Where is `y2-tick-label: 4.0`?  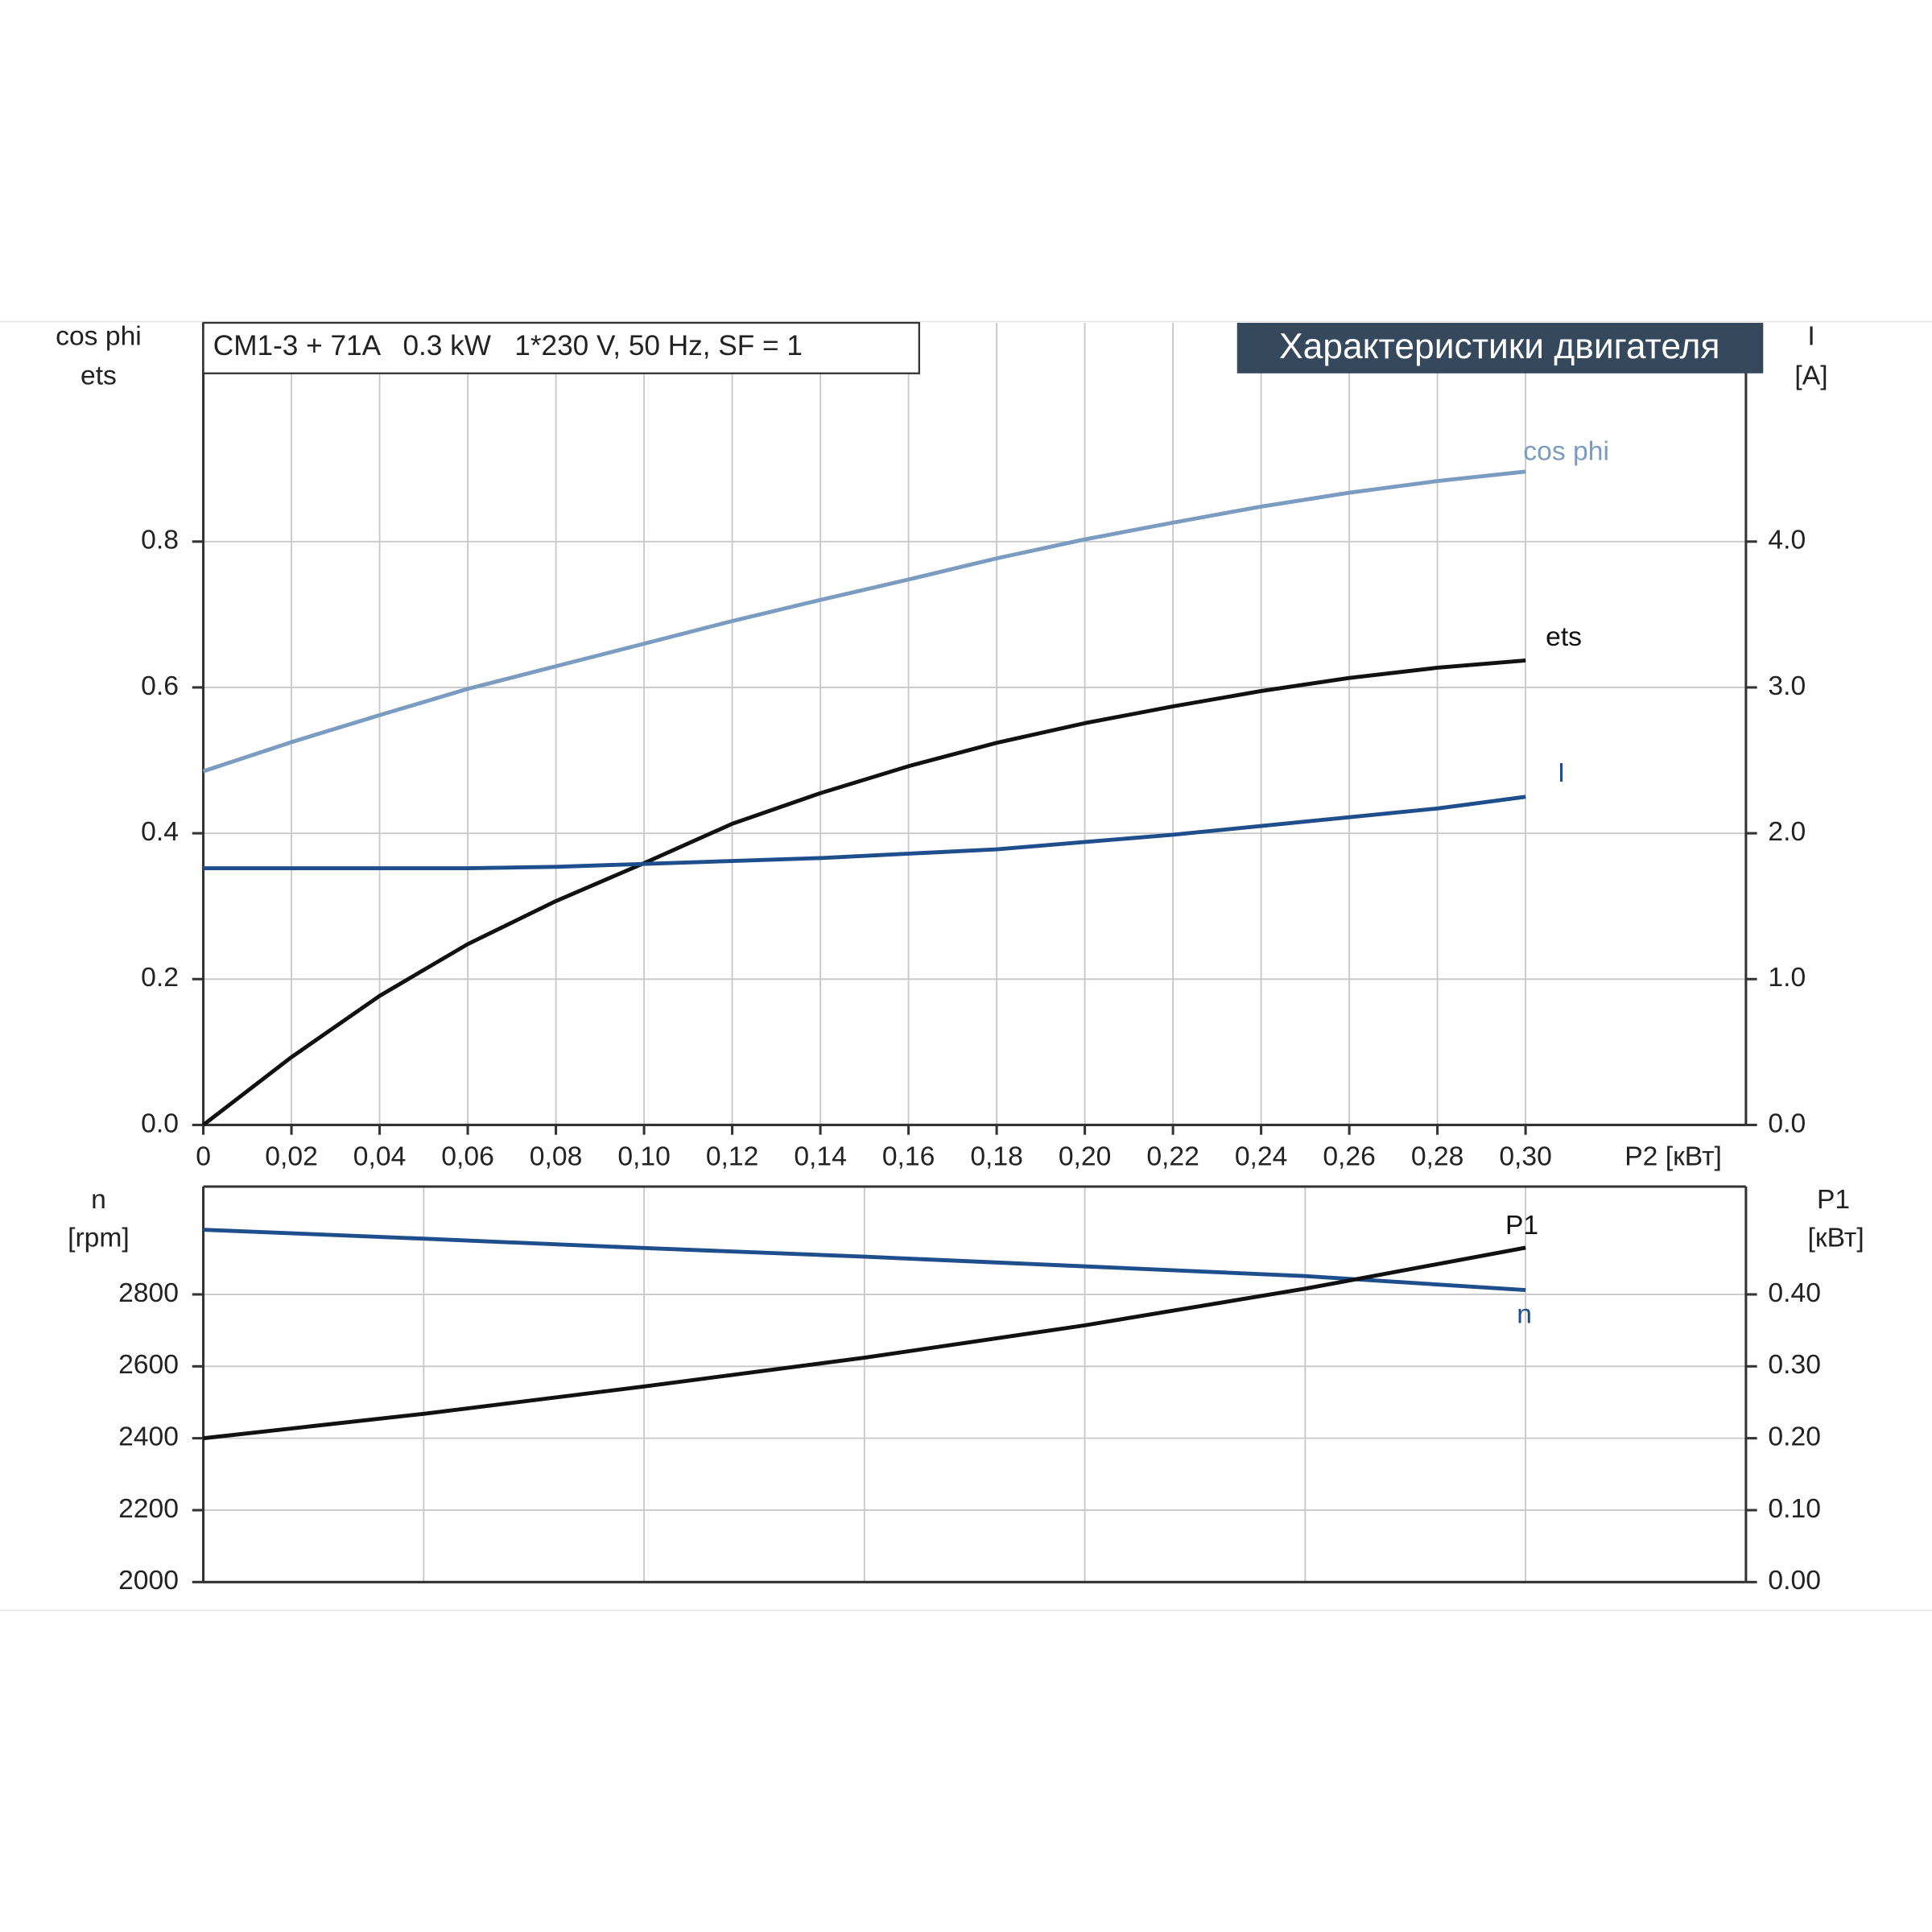
y2-tick-label: 4.0 is located at coordinates (1787, 540).